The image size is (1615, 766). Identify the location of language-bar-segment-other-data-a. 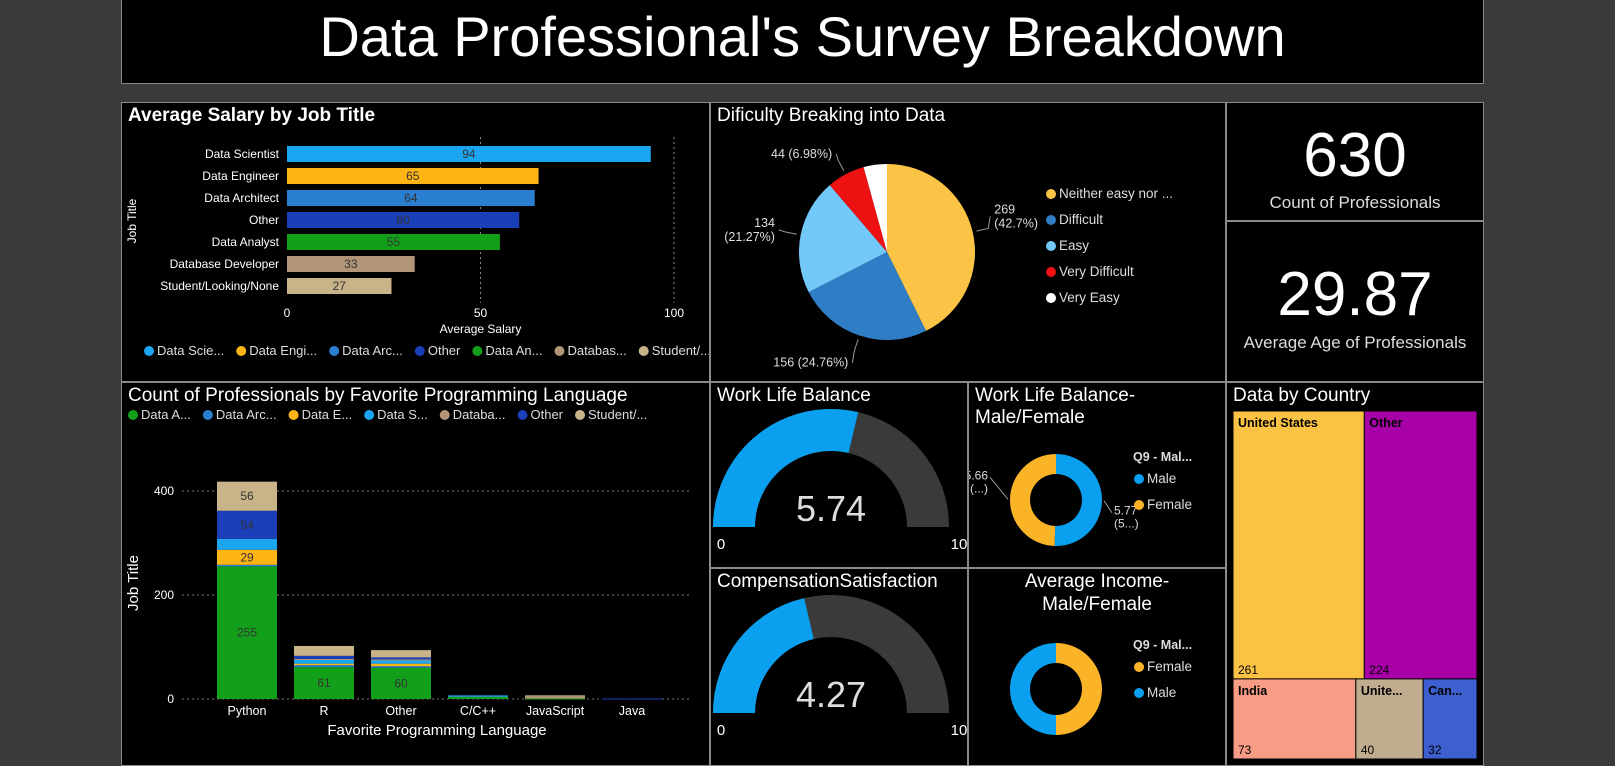
(401, 683).